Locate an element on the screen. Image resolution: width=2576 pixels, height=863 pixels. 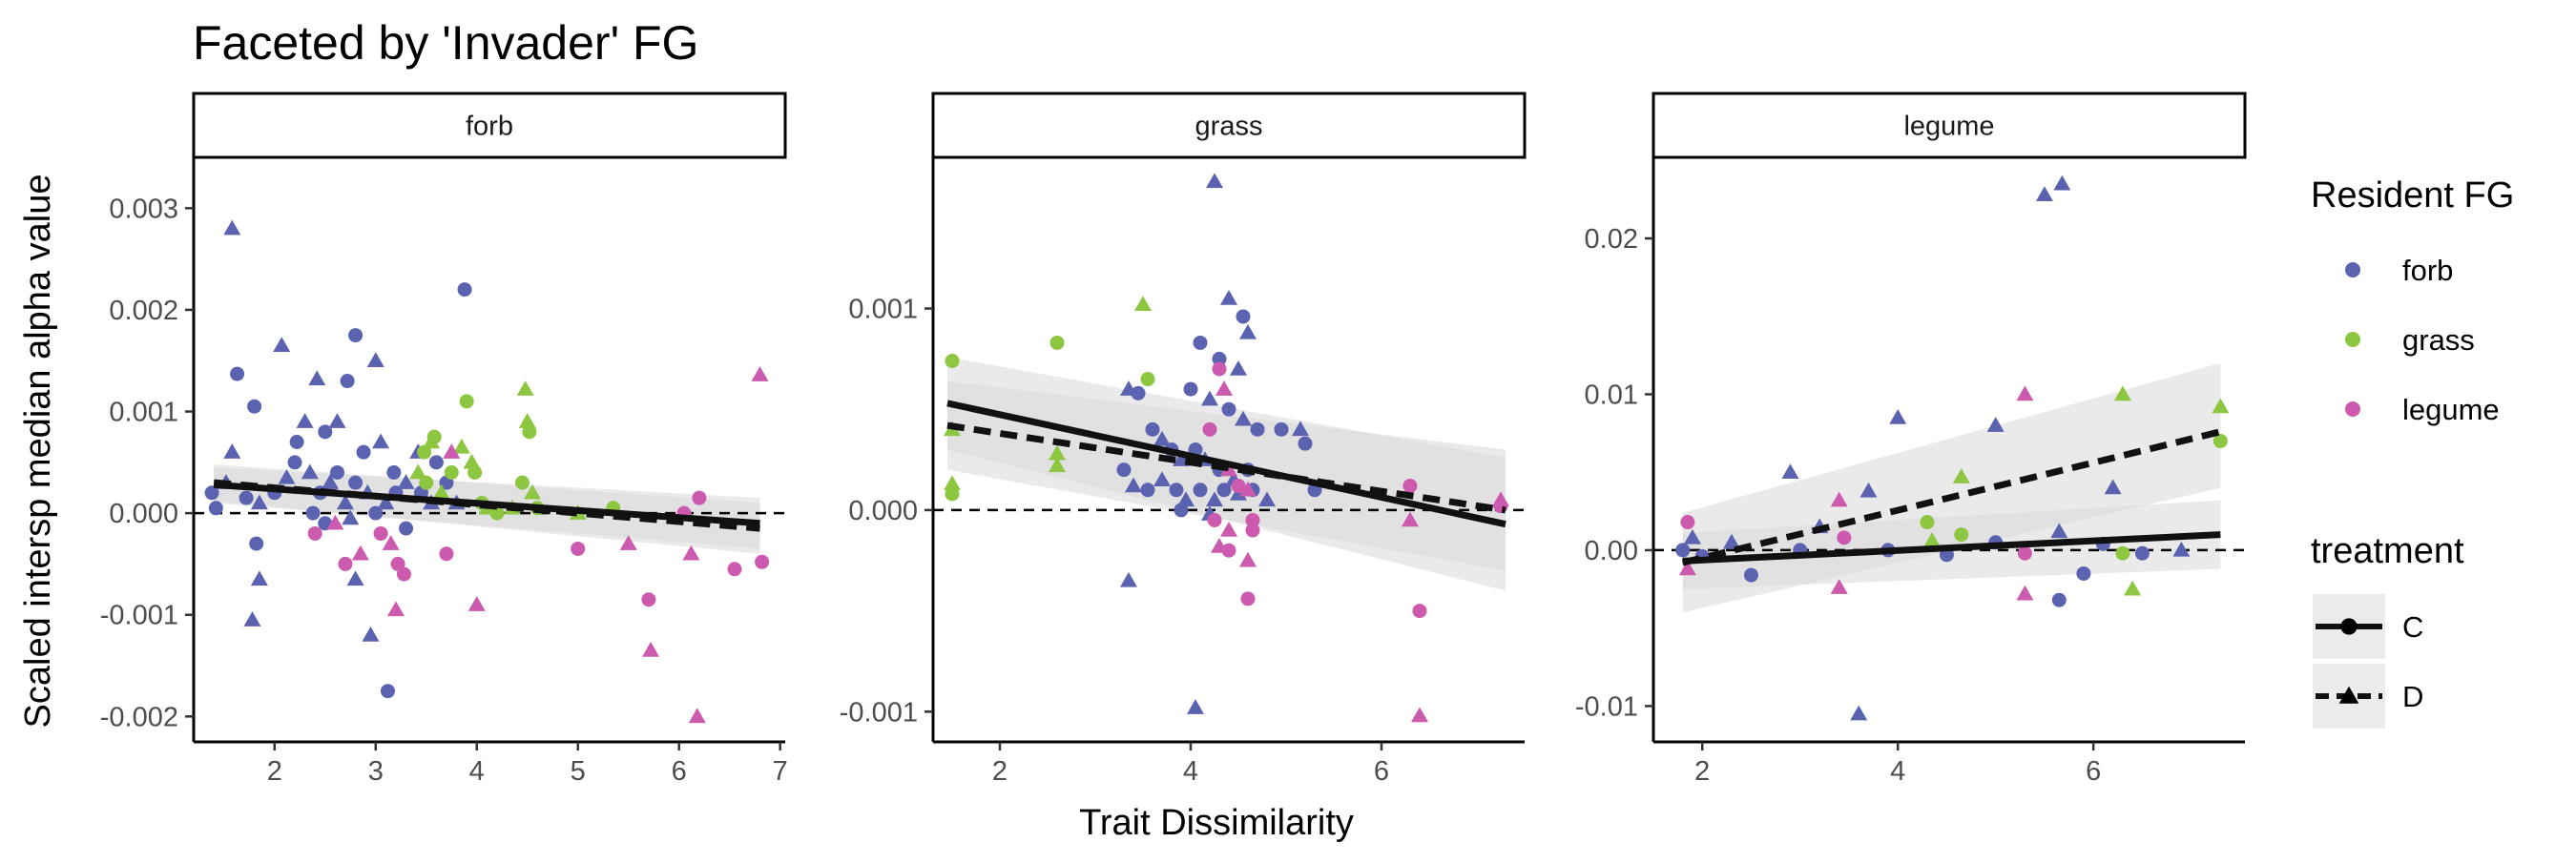
confidence-ribbons is located at coordinates (1951, 487).